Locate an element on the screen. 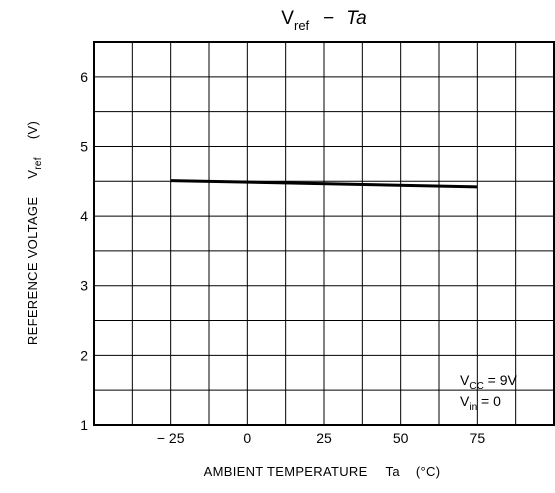  condition-annotation: VCC = 9V Vin = 0 is located at coordinates (489, 392).